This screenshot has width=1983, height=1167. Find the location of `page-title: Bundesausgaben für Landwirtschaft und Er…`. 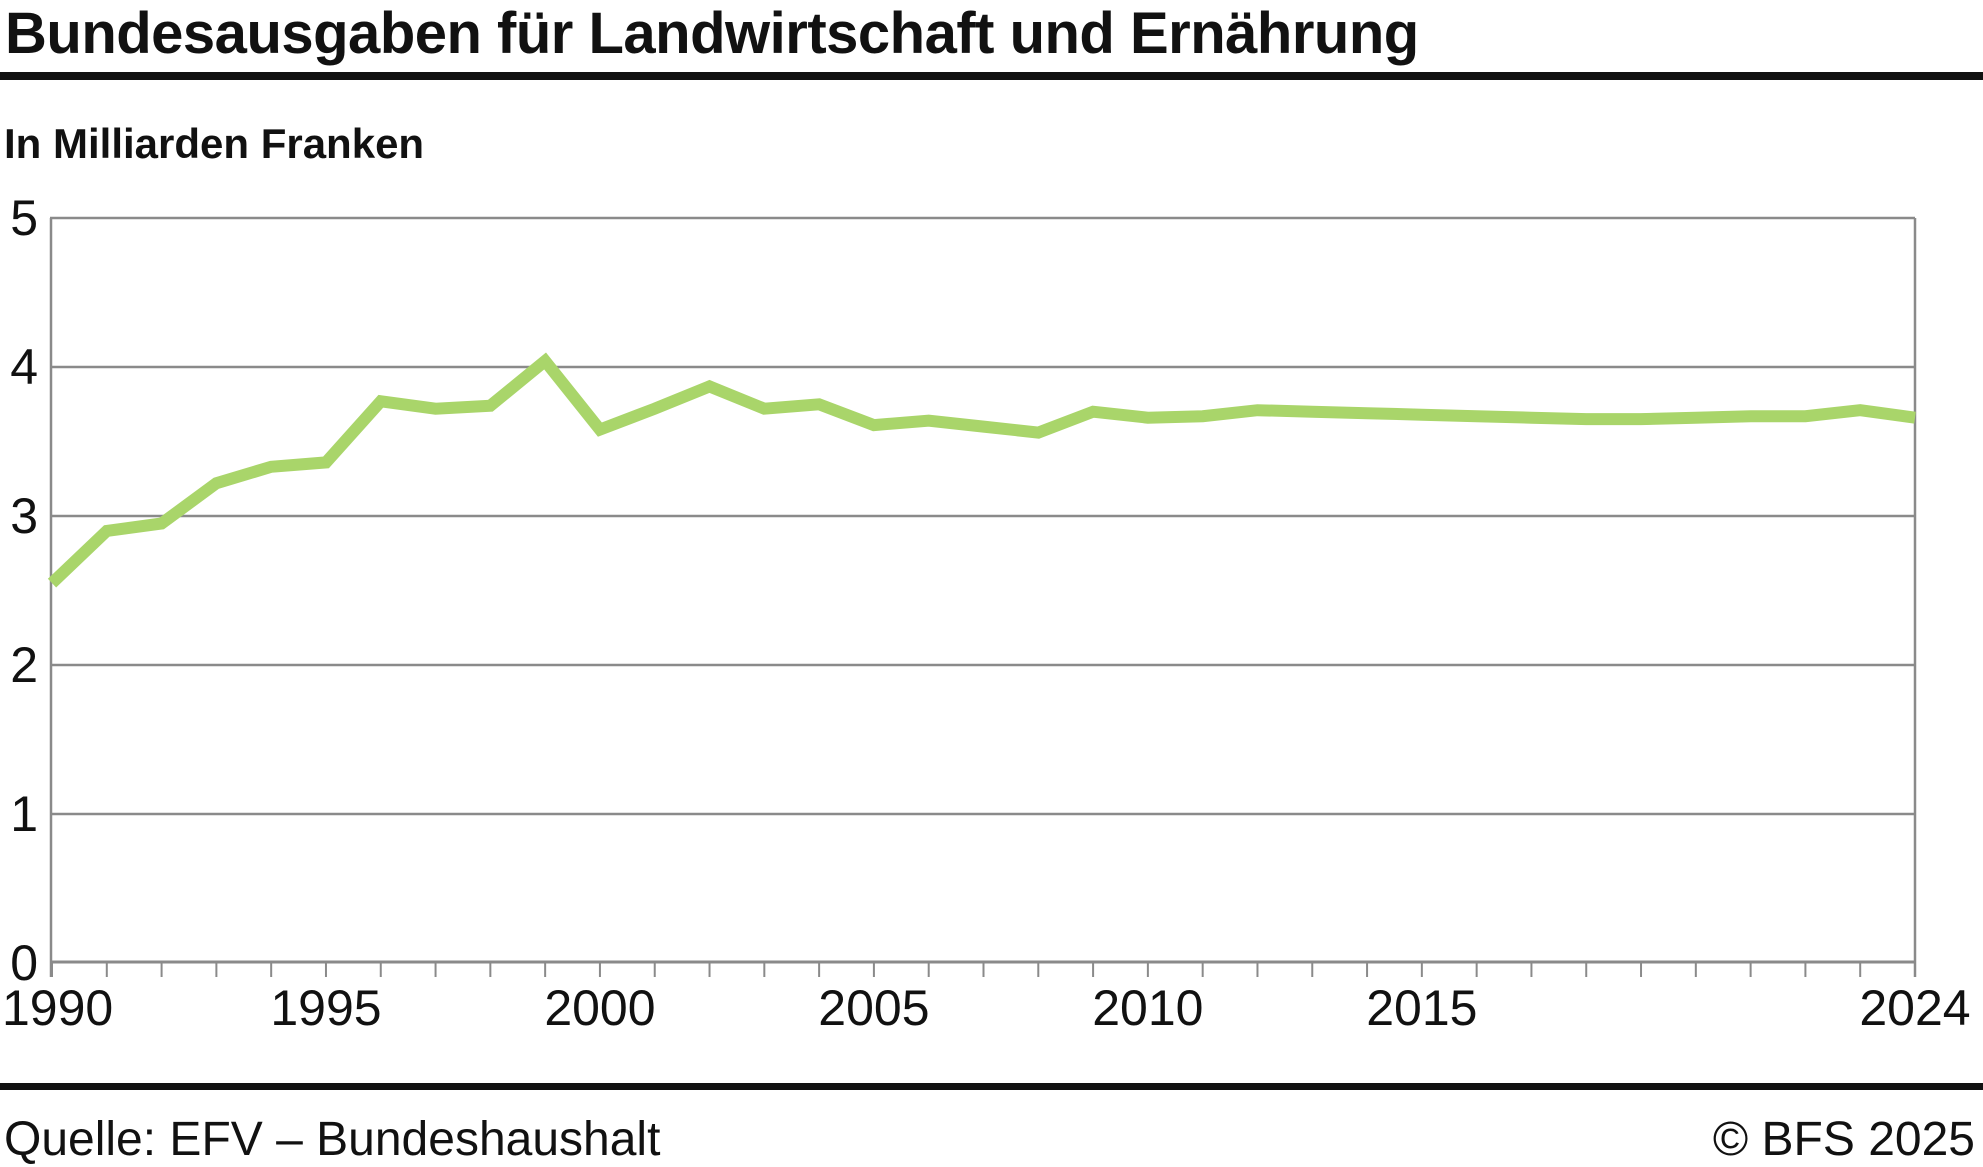

page-title: Bundesausgaben für Landwirtschaft und Er… is located at coordinates (712, 33).